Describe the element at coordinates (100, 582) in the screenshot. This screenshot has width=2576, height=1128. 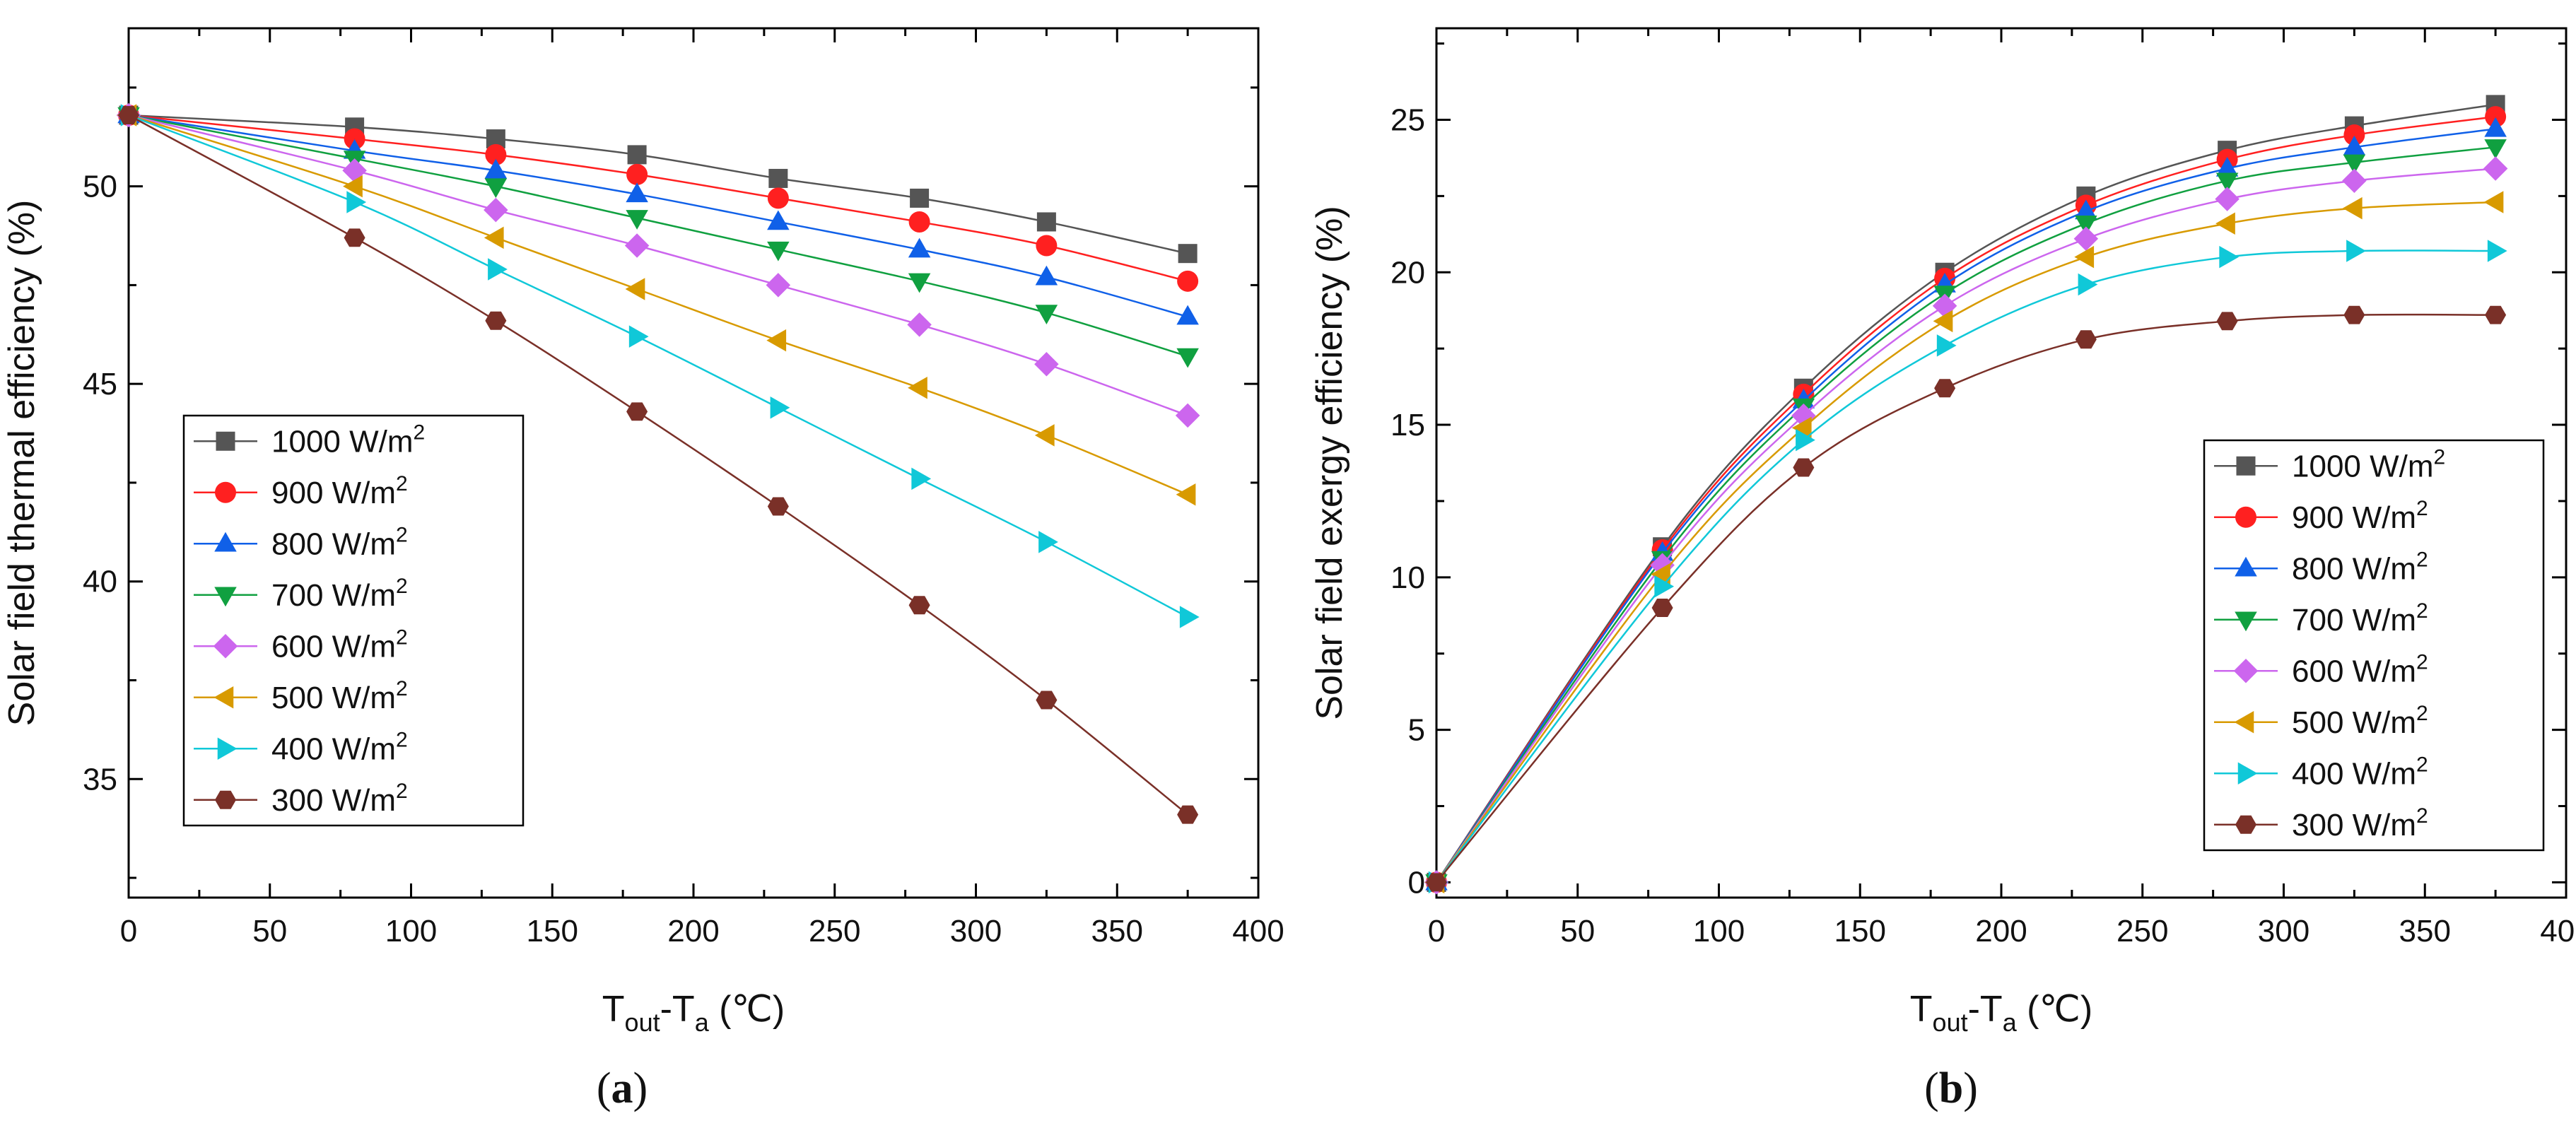
I see `y-tick-label: 40` at that location.